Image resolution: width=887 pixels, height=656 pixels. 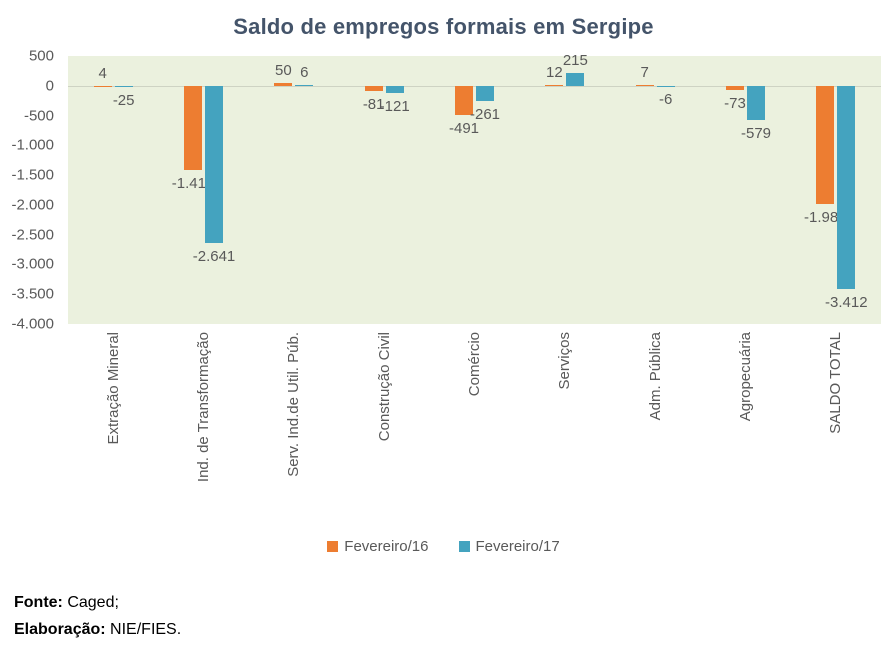 What do you see at coordinates (644, 73) in the screenshot?
I see `data-label: 7` at bounding box center [644, 73].